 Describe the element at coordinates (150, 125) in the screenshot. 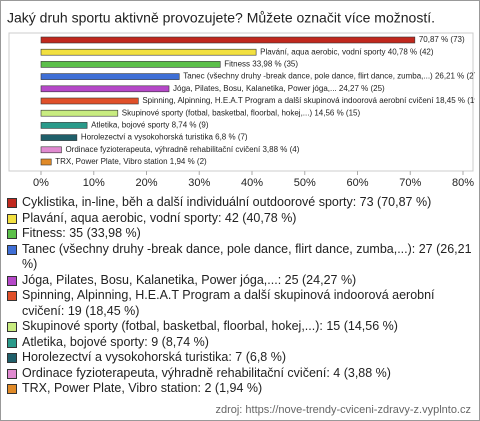

I see `bar-label: Atletika, bojové sporty 8,74 % (9)` at that location.